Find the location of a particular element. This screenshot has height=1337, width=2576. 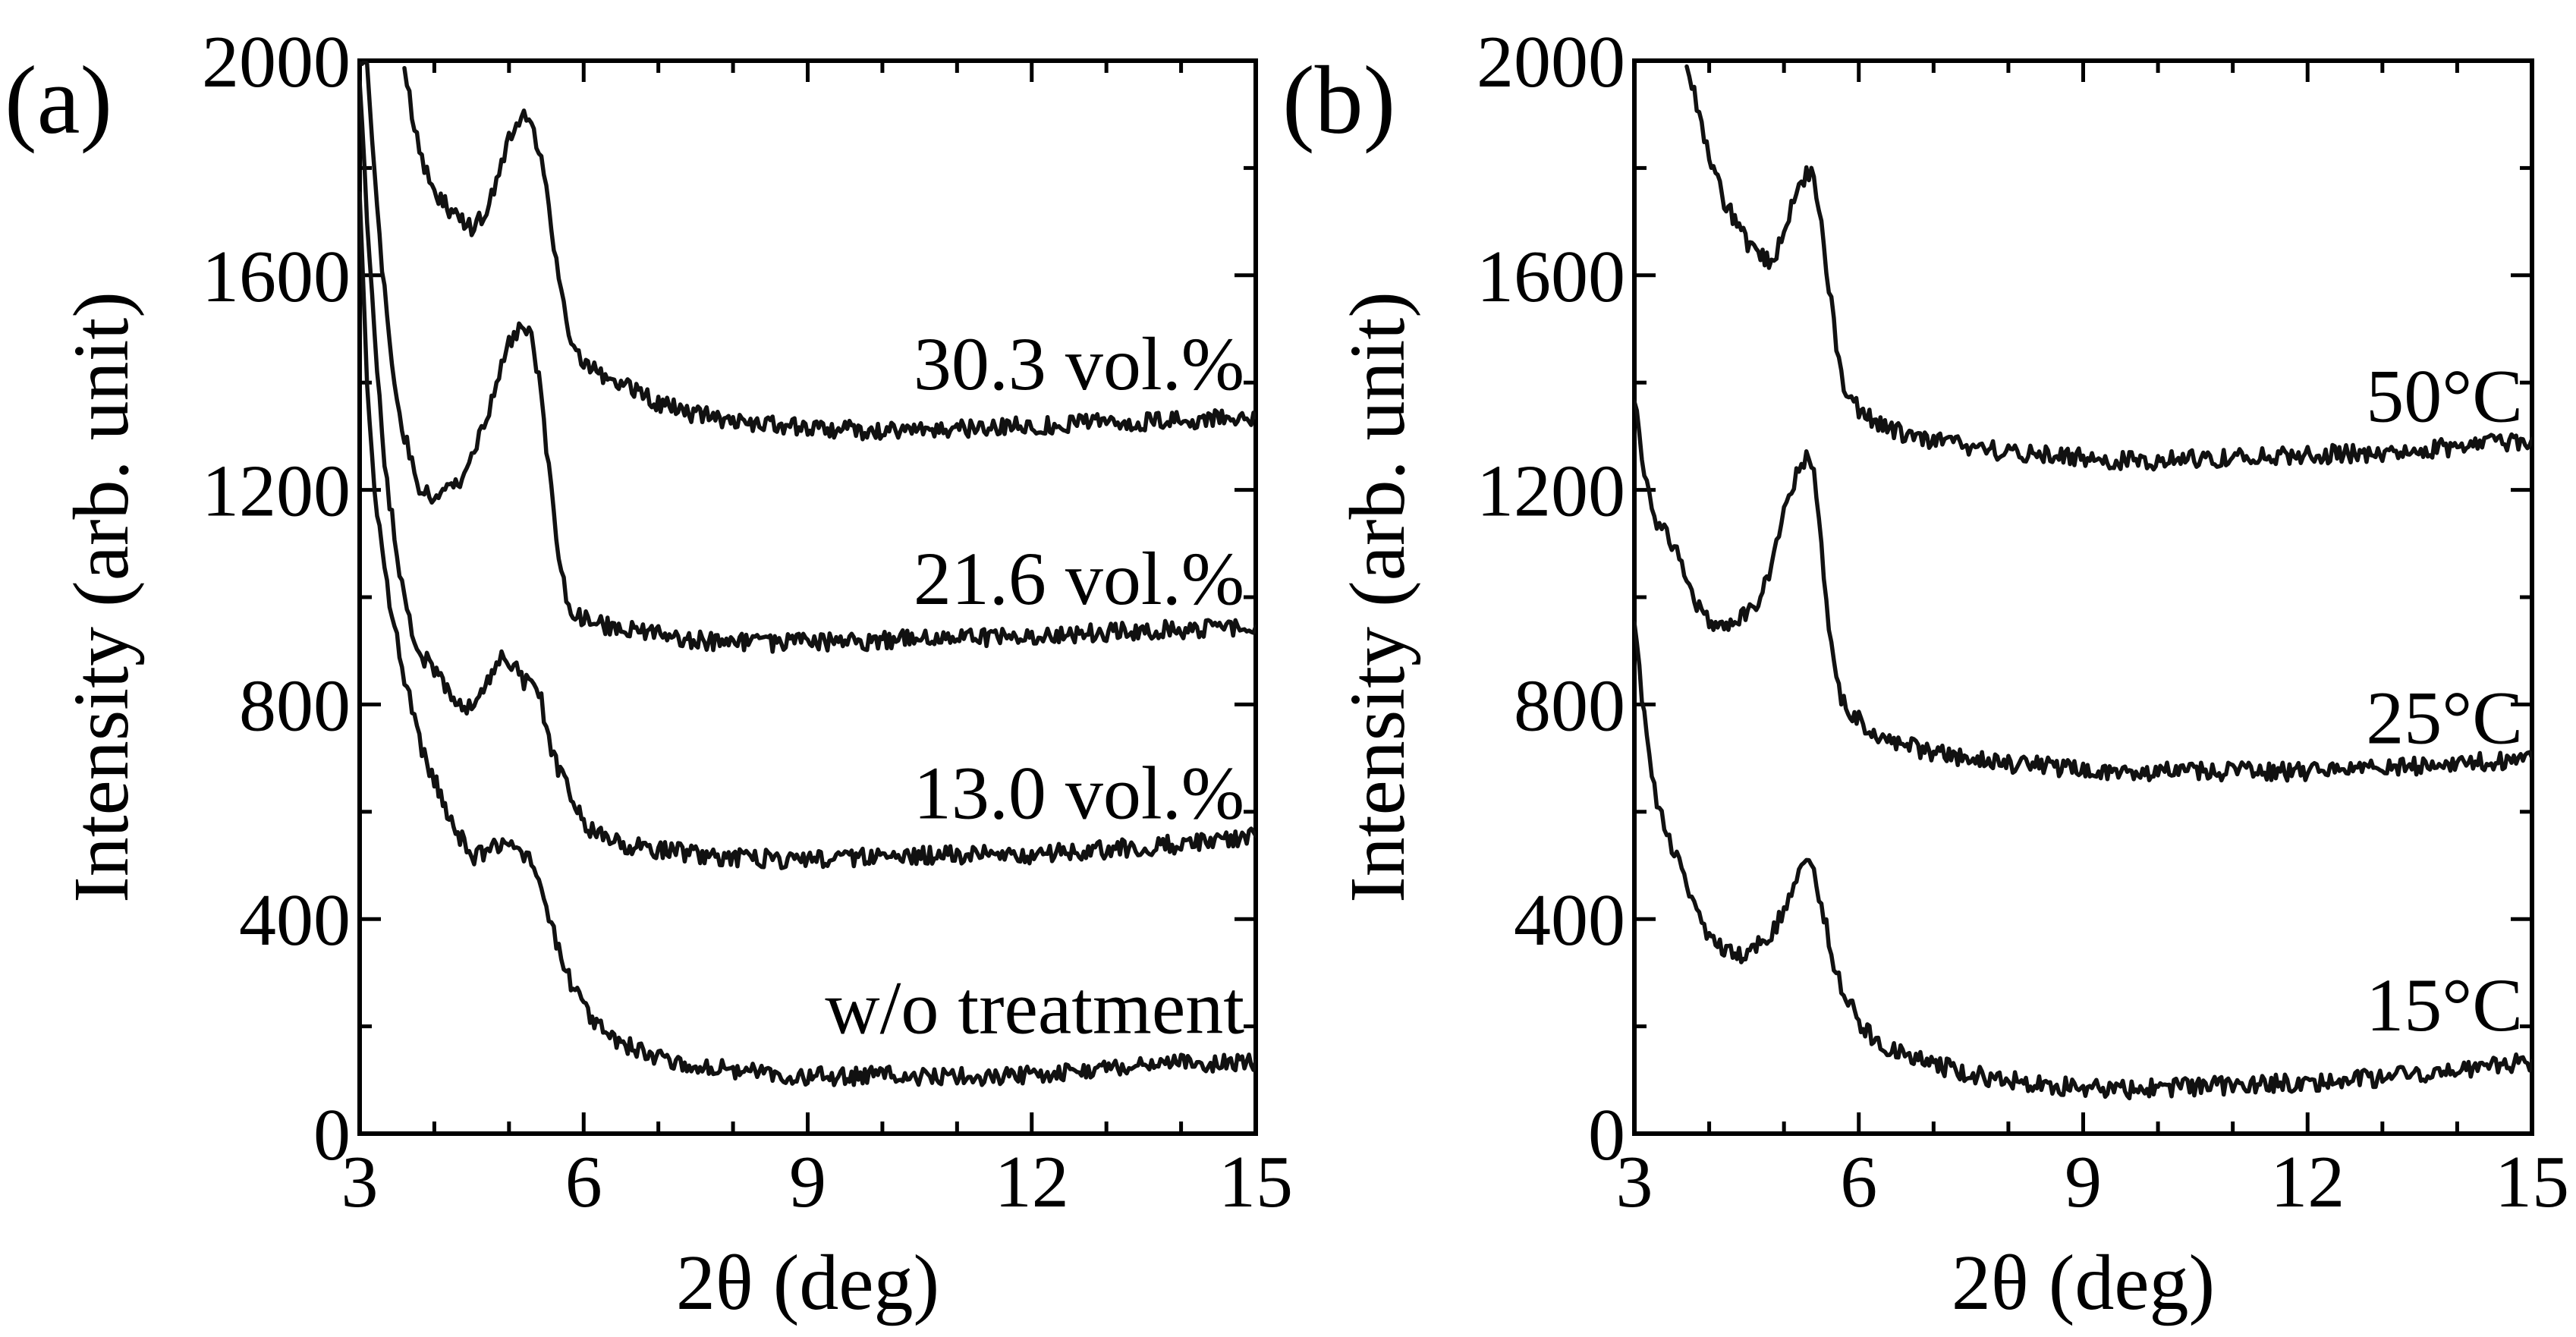

series-label: 30.3 vol.% is located at coordinates (1079, 364).